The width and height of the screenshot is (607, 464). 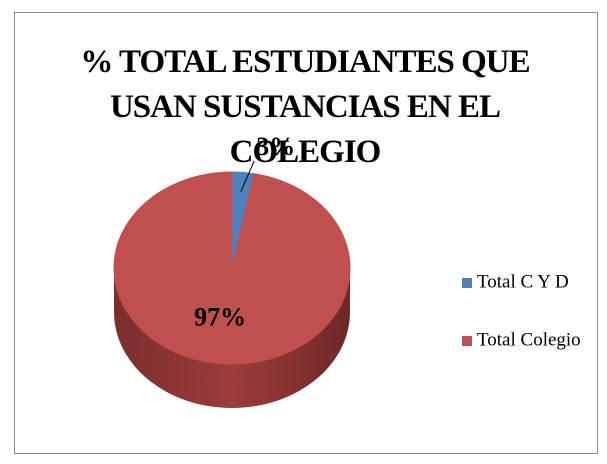 I want to click on data-label: 97%, so click(x=220, y=316).